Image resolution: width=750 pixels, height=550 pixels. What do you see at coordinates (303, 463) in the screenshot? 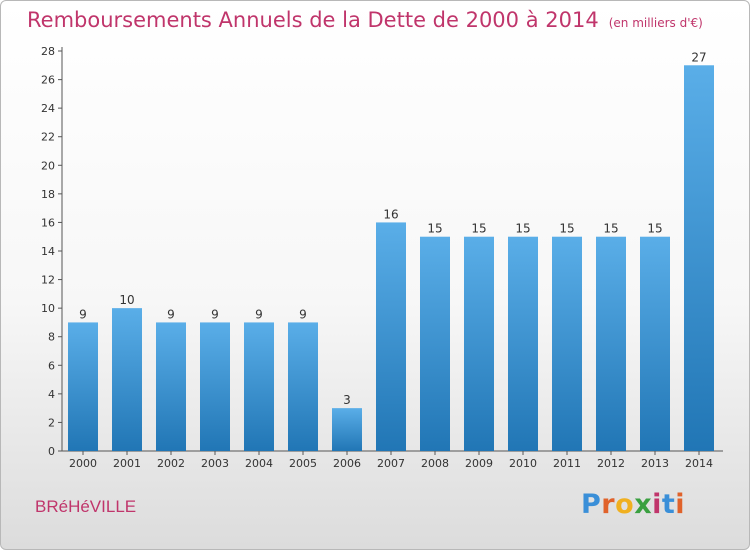
I see `x-tick-label: 2005` at bounding box center [303, 463].